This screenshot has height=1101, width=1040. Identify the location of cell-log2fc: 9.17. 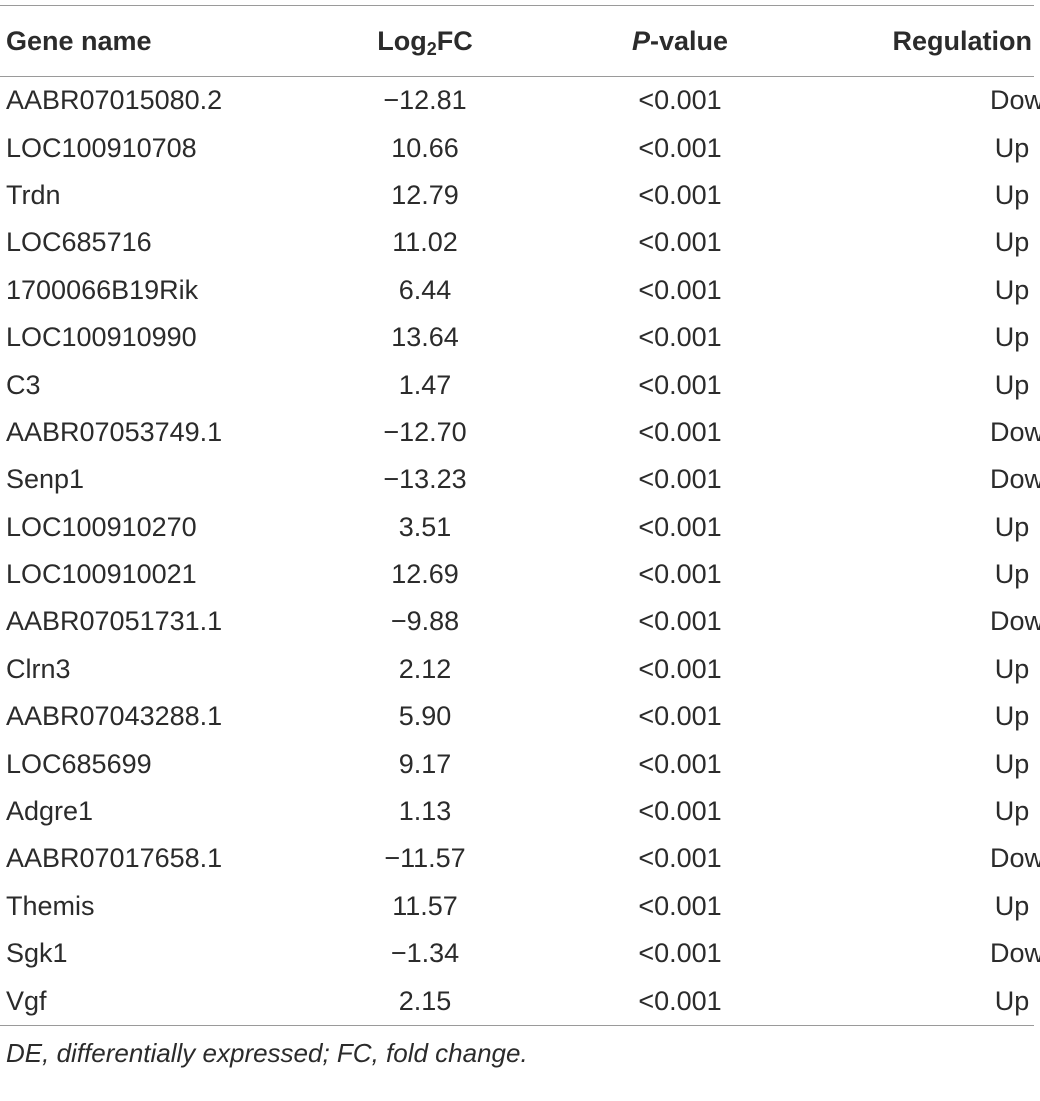
(425, 763).